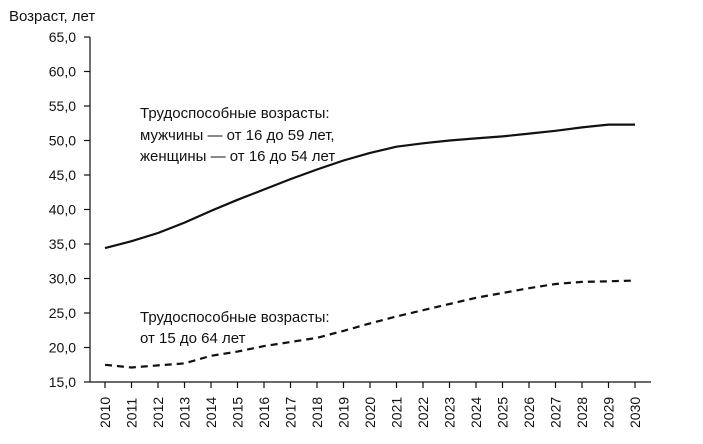 Image resolution: width=703 pixels, height=444 pixels. What do you see at coordinates (609, 412) in the screenshot?
I see `x-tick-label: 2029` at bounding box center [609, 412].